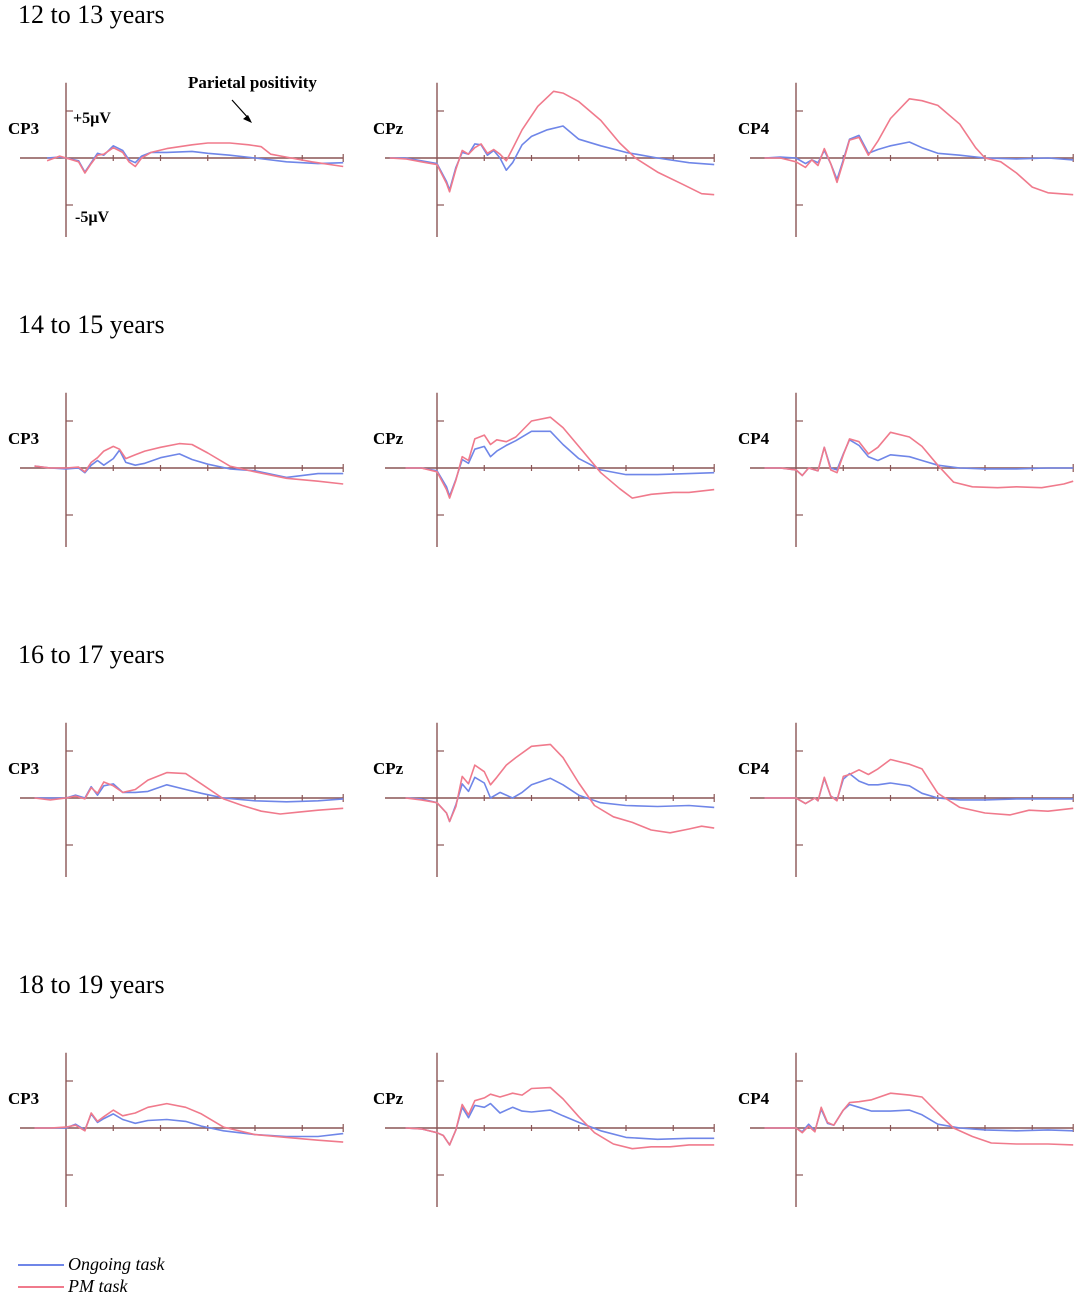 The width and height of the screenshot is (1091, 1300). Describe the element at coordinates (98, 1286) in the screenshot. I see `legend-label-pm: PM task` at that location.